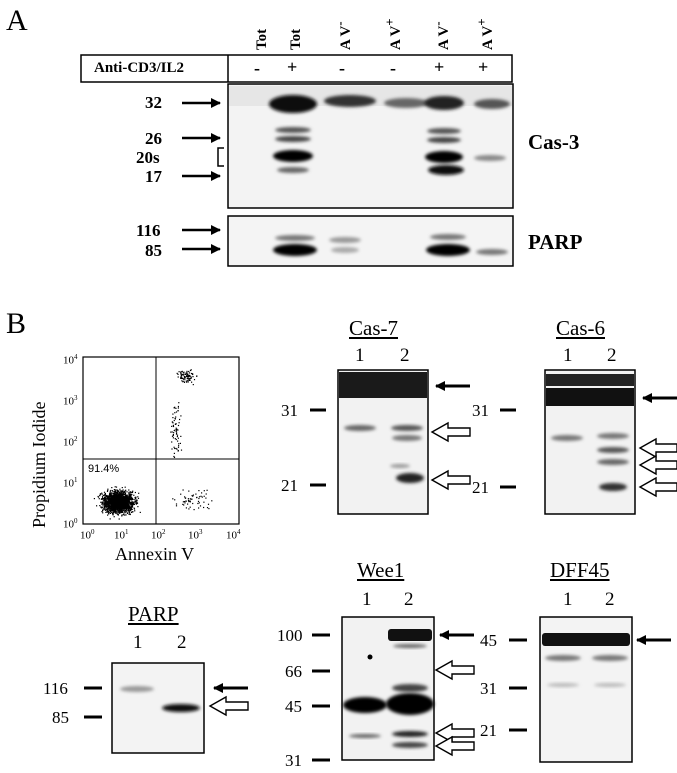 The height and width of the screenshot is (773, 677). Describe the element at coordinates (148, 230) in the screenshot. I see `parp-a-marker-116: 116` at that location.